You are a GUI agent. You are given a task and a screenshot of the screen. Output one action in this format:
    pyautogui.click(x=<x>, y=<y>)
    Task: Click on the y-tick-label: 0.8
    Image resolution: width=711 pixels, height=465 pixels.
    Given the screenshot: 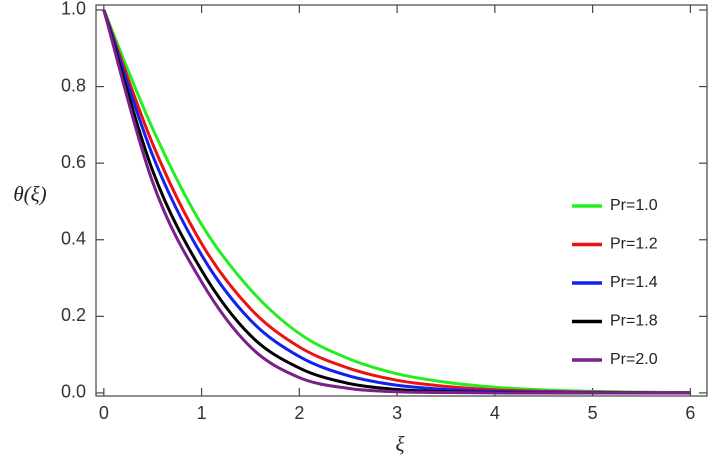 What is the action you would take?
    pyautogui.click(x=73, y=85)
    